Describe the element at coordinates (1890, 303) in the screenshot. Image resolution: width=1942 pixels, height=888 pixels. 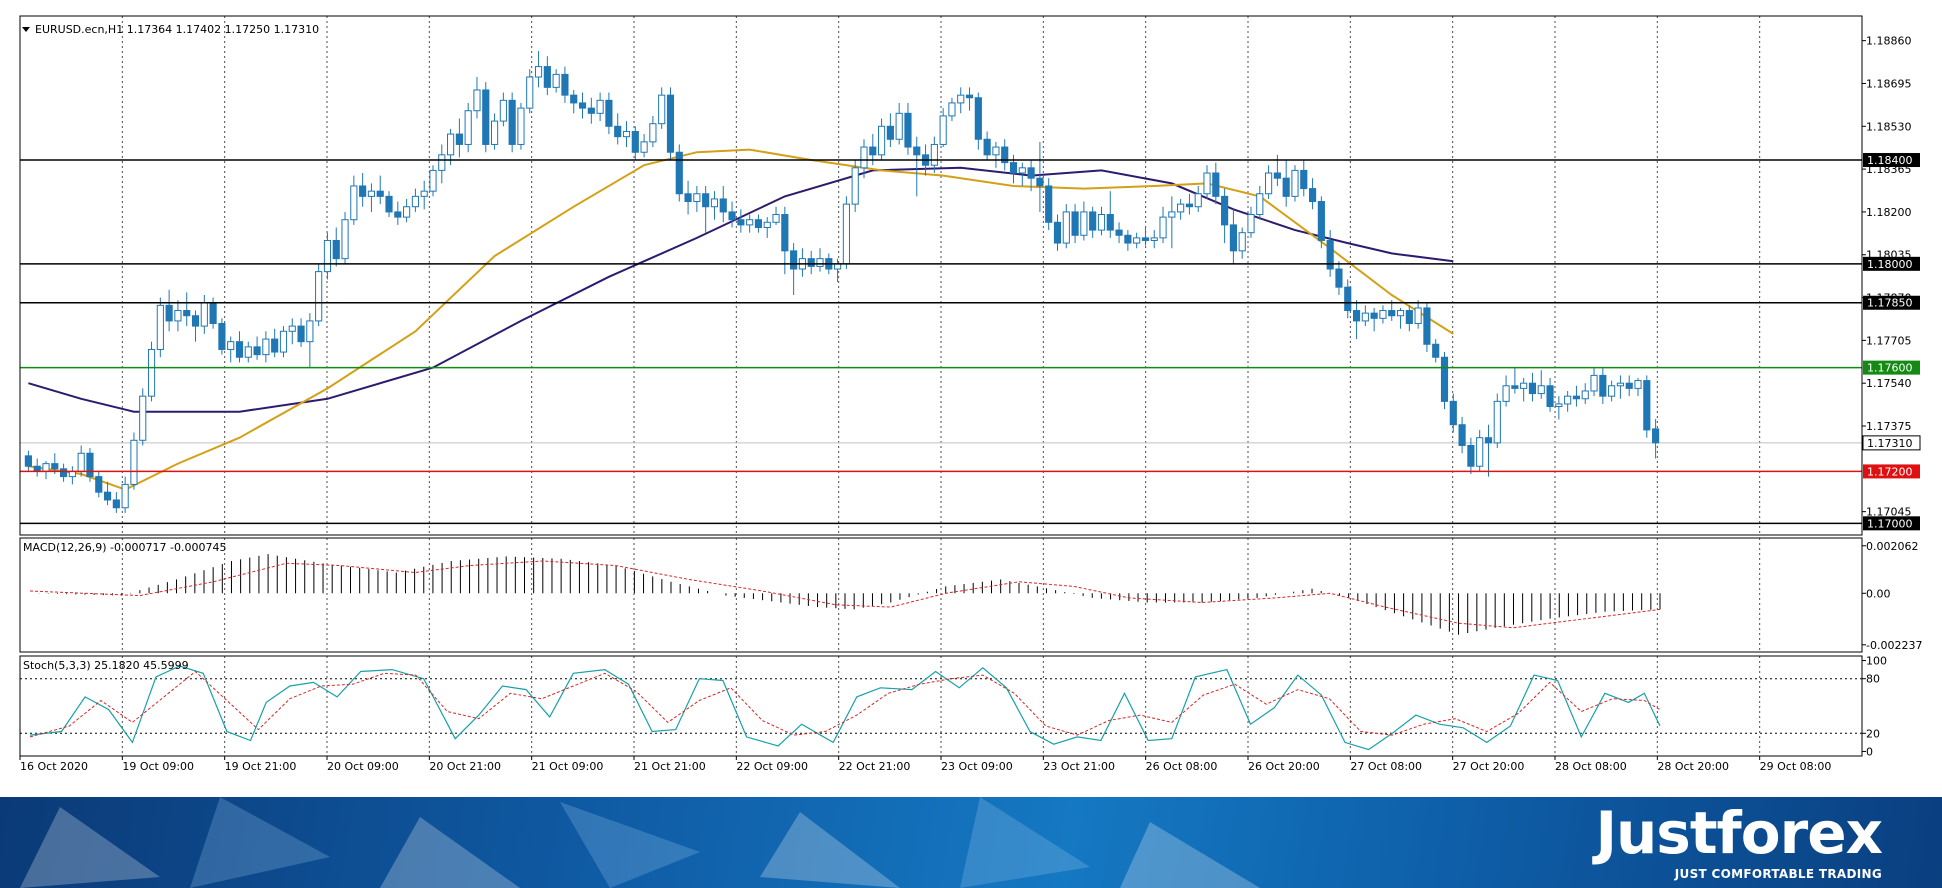
I see `level-label: 1.17850` at that location.